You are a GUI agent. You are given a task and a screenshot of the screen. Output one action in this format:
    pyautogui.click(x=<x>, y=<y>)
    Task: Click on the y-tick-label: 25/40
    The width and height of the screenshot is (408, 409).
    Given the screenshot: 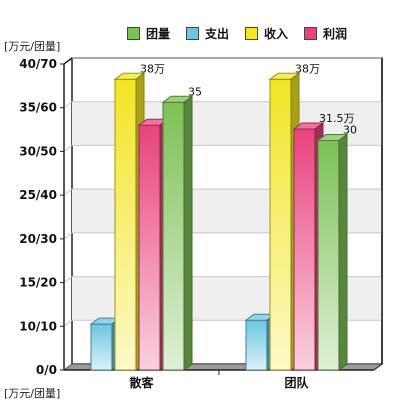 What is the action you would take?
    pyautogui.click(x=38, y=195)
    